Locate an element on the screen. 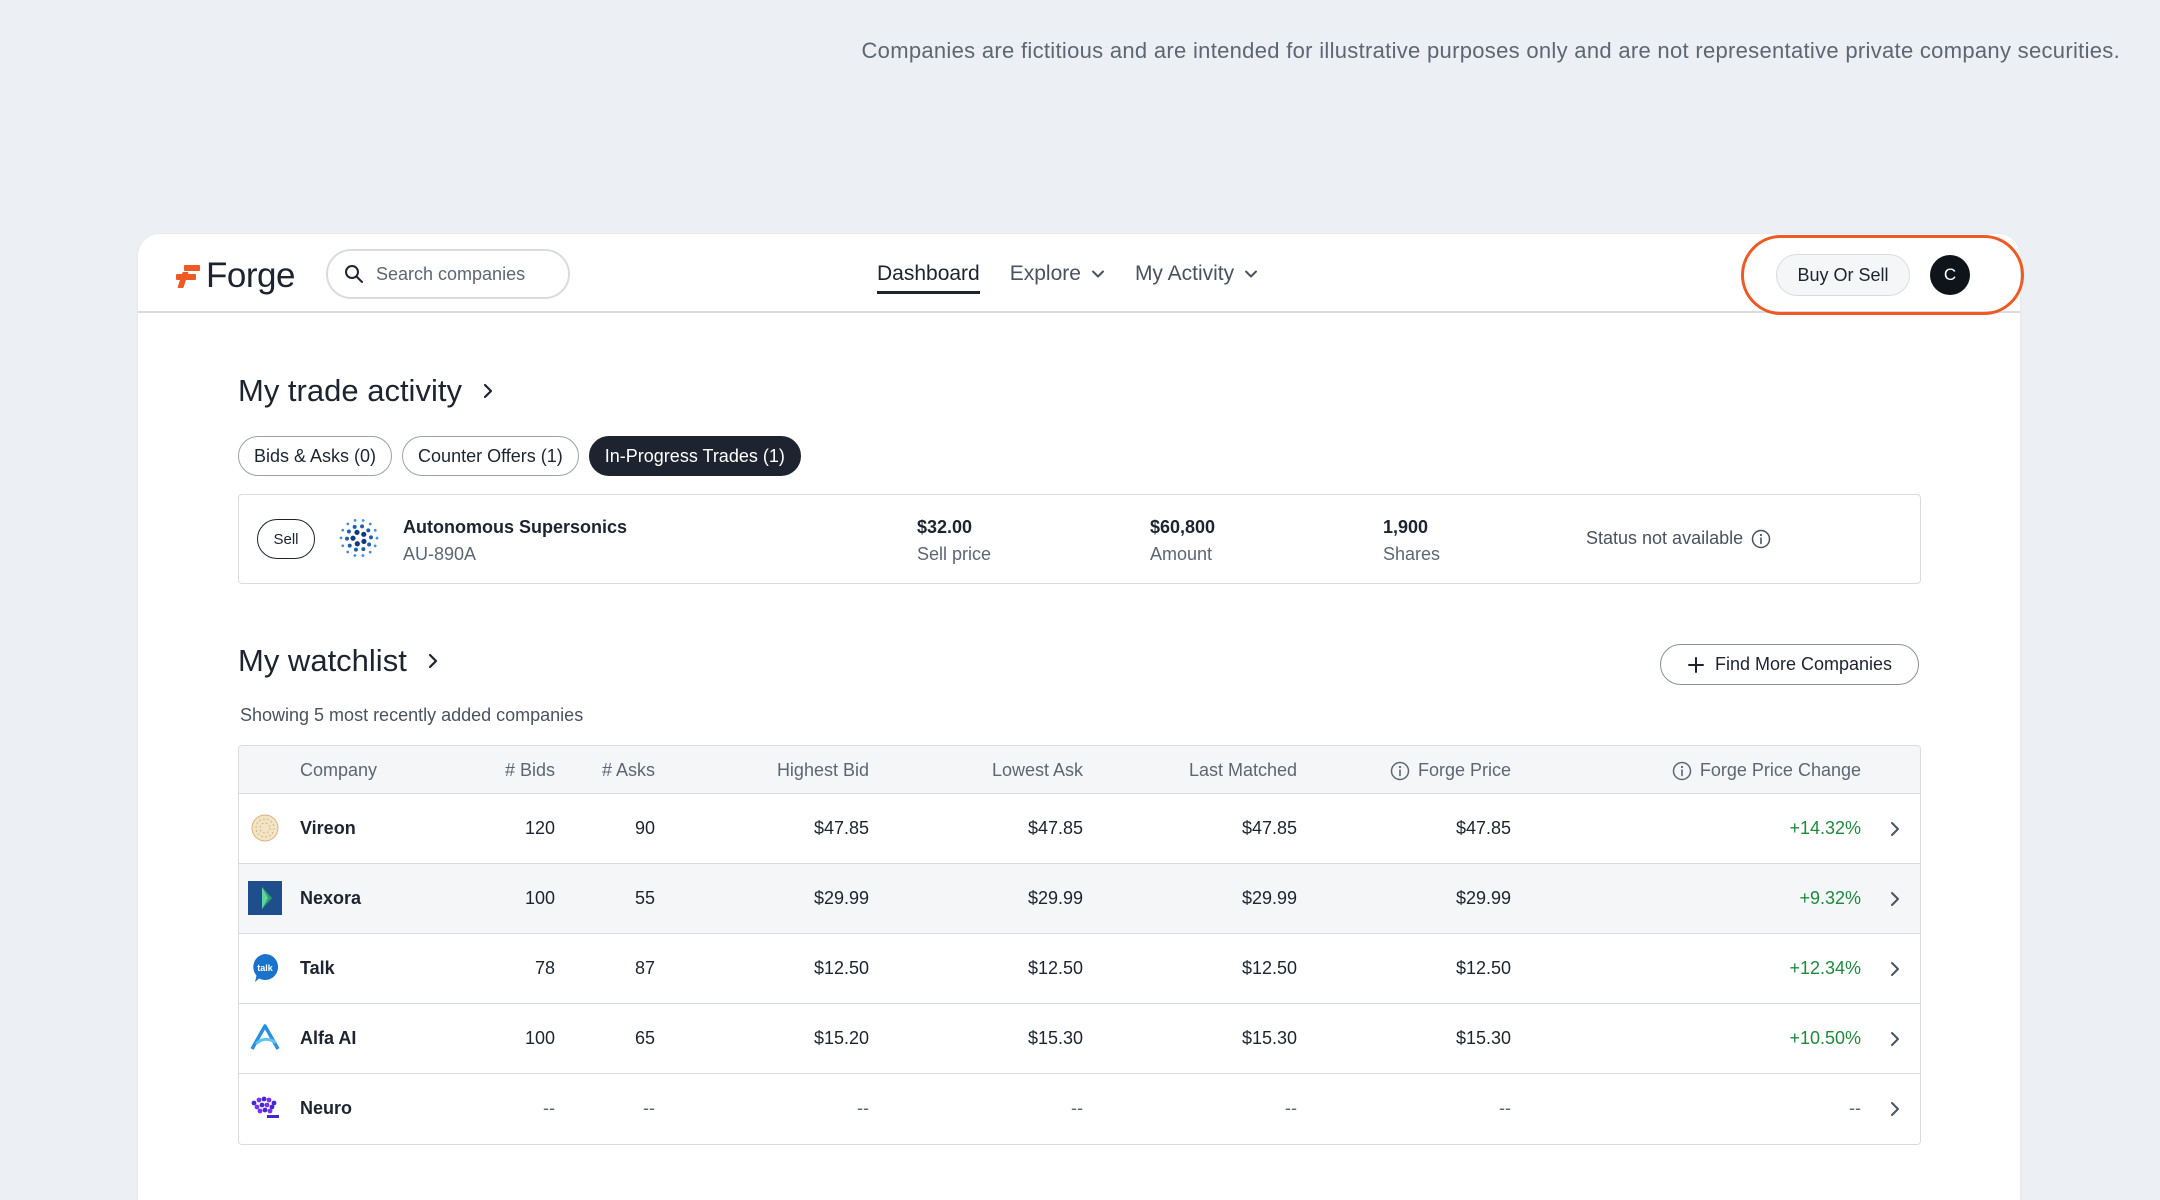 This screenshot has height=1200, width=2160. company-name: Vireon is located at coordinates (328, 828).